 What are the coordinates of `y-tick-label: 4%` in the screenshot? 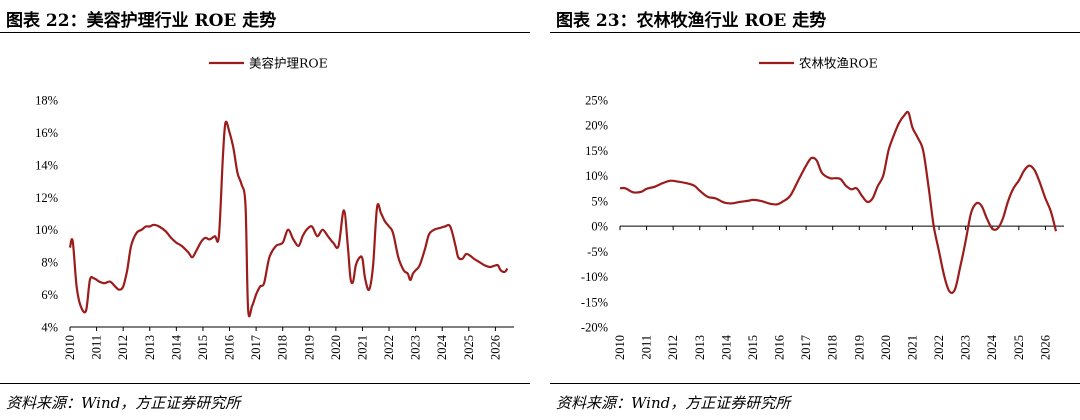 It's located at (49, 328).